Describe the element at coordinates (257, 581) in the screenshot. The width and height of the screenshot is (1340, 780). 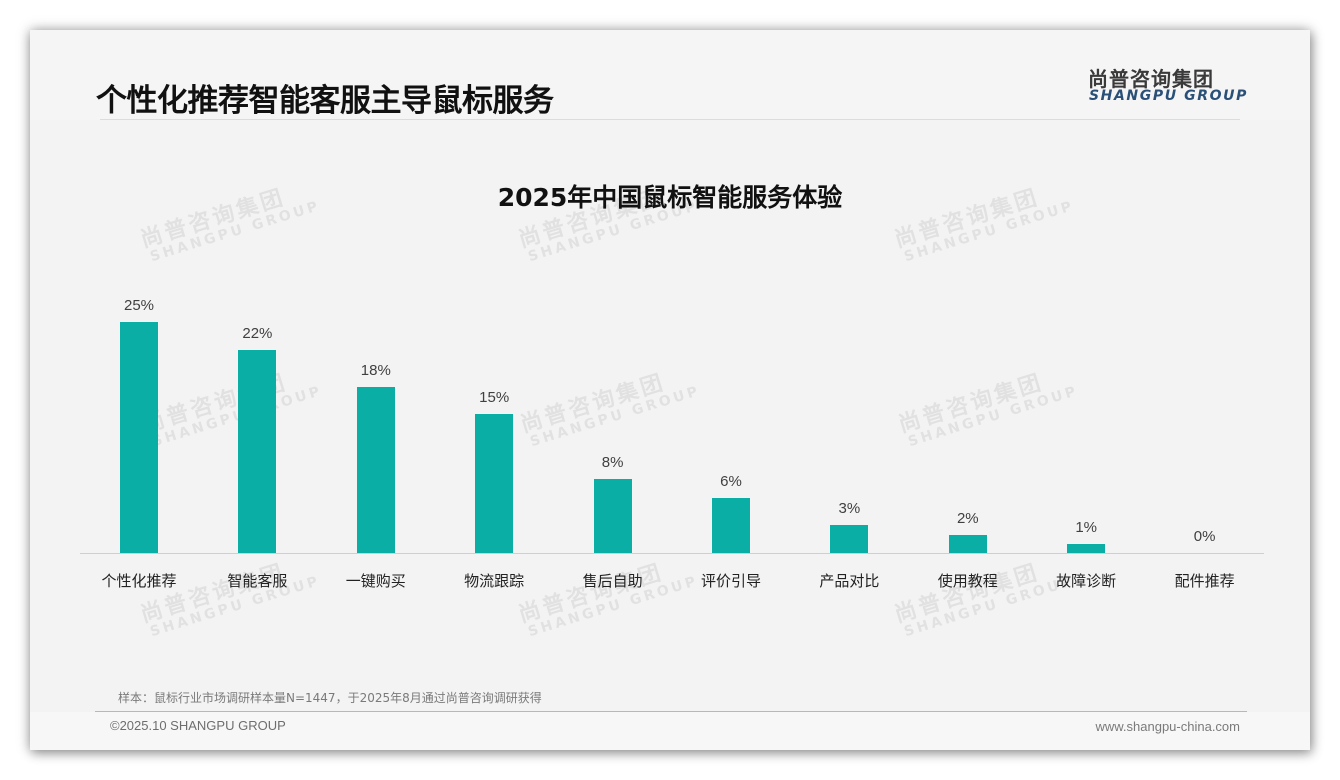
I see `category-label: 智能客服` at that location.